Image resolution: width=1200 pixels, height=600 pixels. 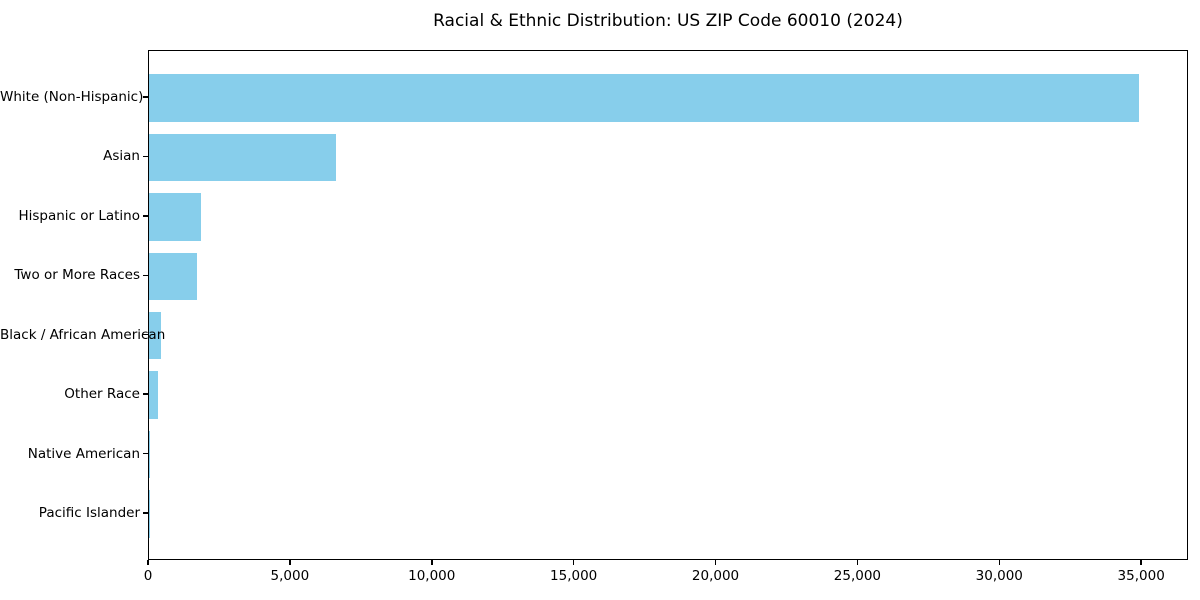 I want to click on bar-white-non-hispanic, so click(x=644, y=98).